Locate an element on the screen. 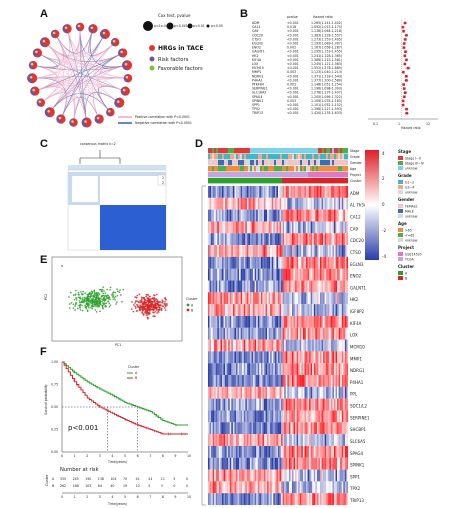 The height and width of the screenshot is (508, 474). forest-point is located at coordinates (403, 105).